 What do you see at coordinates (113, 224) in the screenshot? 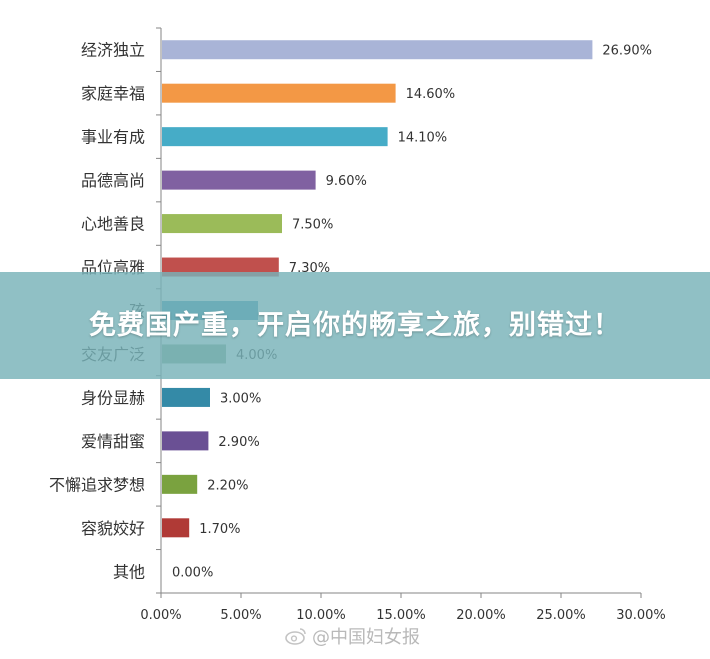
I see `category-label: 心地善良` at bounding box center [113, 224].